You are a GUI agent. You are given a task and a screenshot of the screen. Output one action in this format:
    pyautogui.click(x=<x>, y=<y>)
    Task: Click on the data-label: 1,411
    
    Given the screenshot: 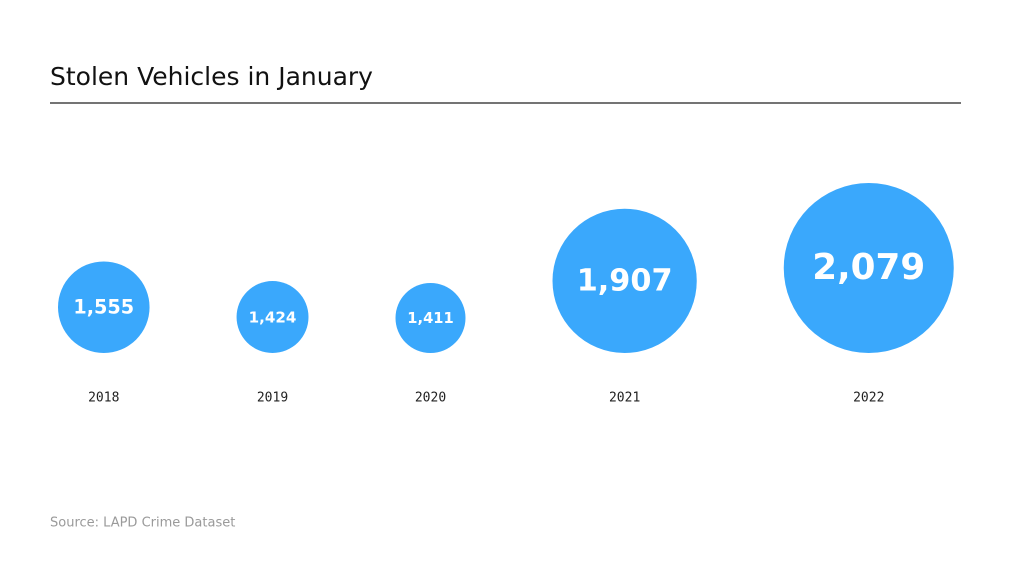 What is the action you would take?
    pyautogui.click(x=430, y=318)
    